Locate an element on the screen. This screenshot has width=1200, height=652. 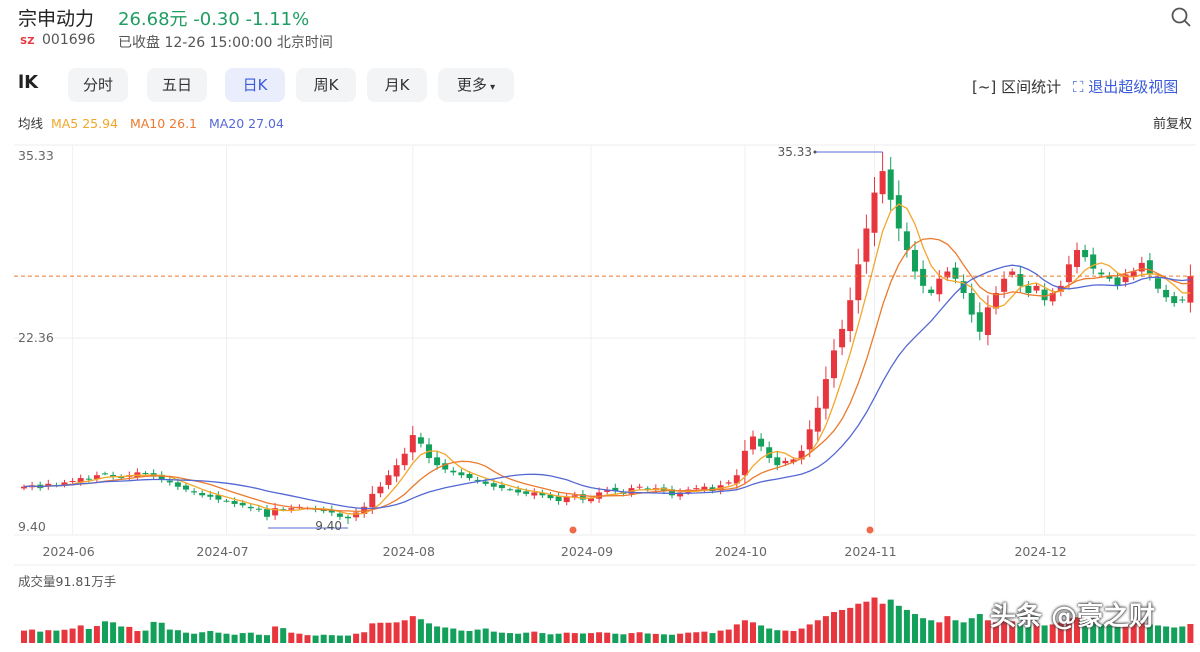
tab-monthly-k: 月K is located at coordinates (397, 85).